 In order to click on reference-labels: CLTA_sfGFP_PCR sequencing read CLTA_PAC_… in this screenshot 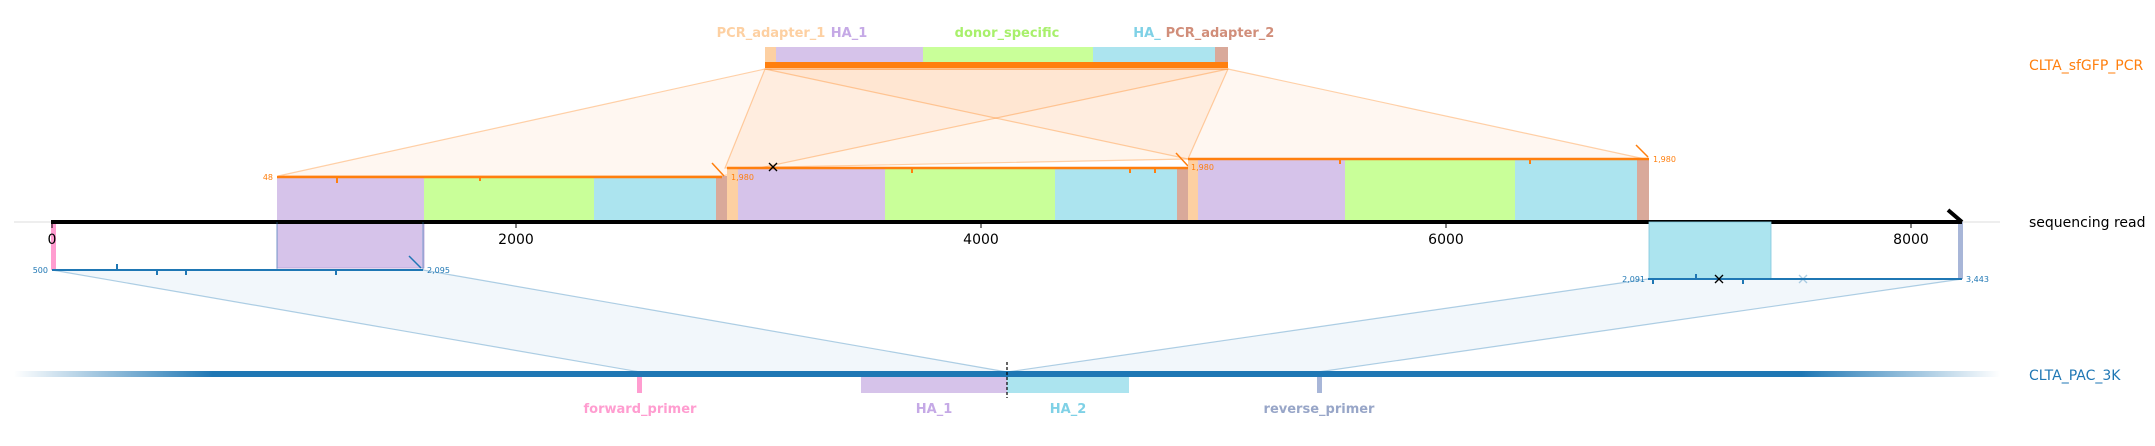, I will do `click(2087, 221)`.